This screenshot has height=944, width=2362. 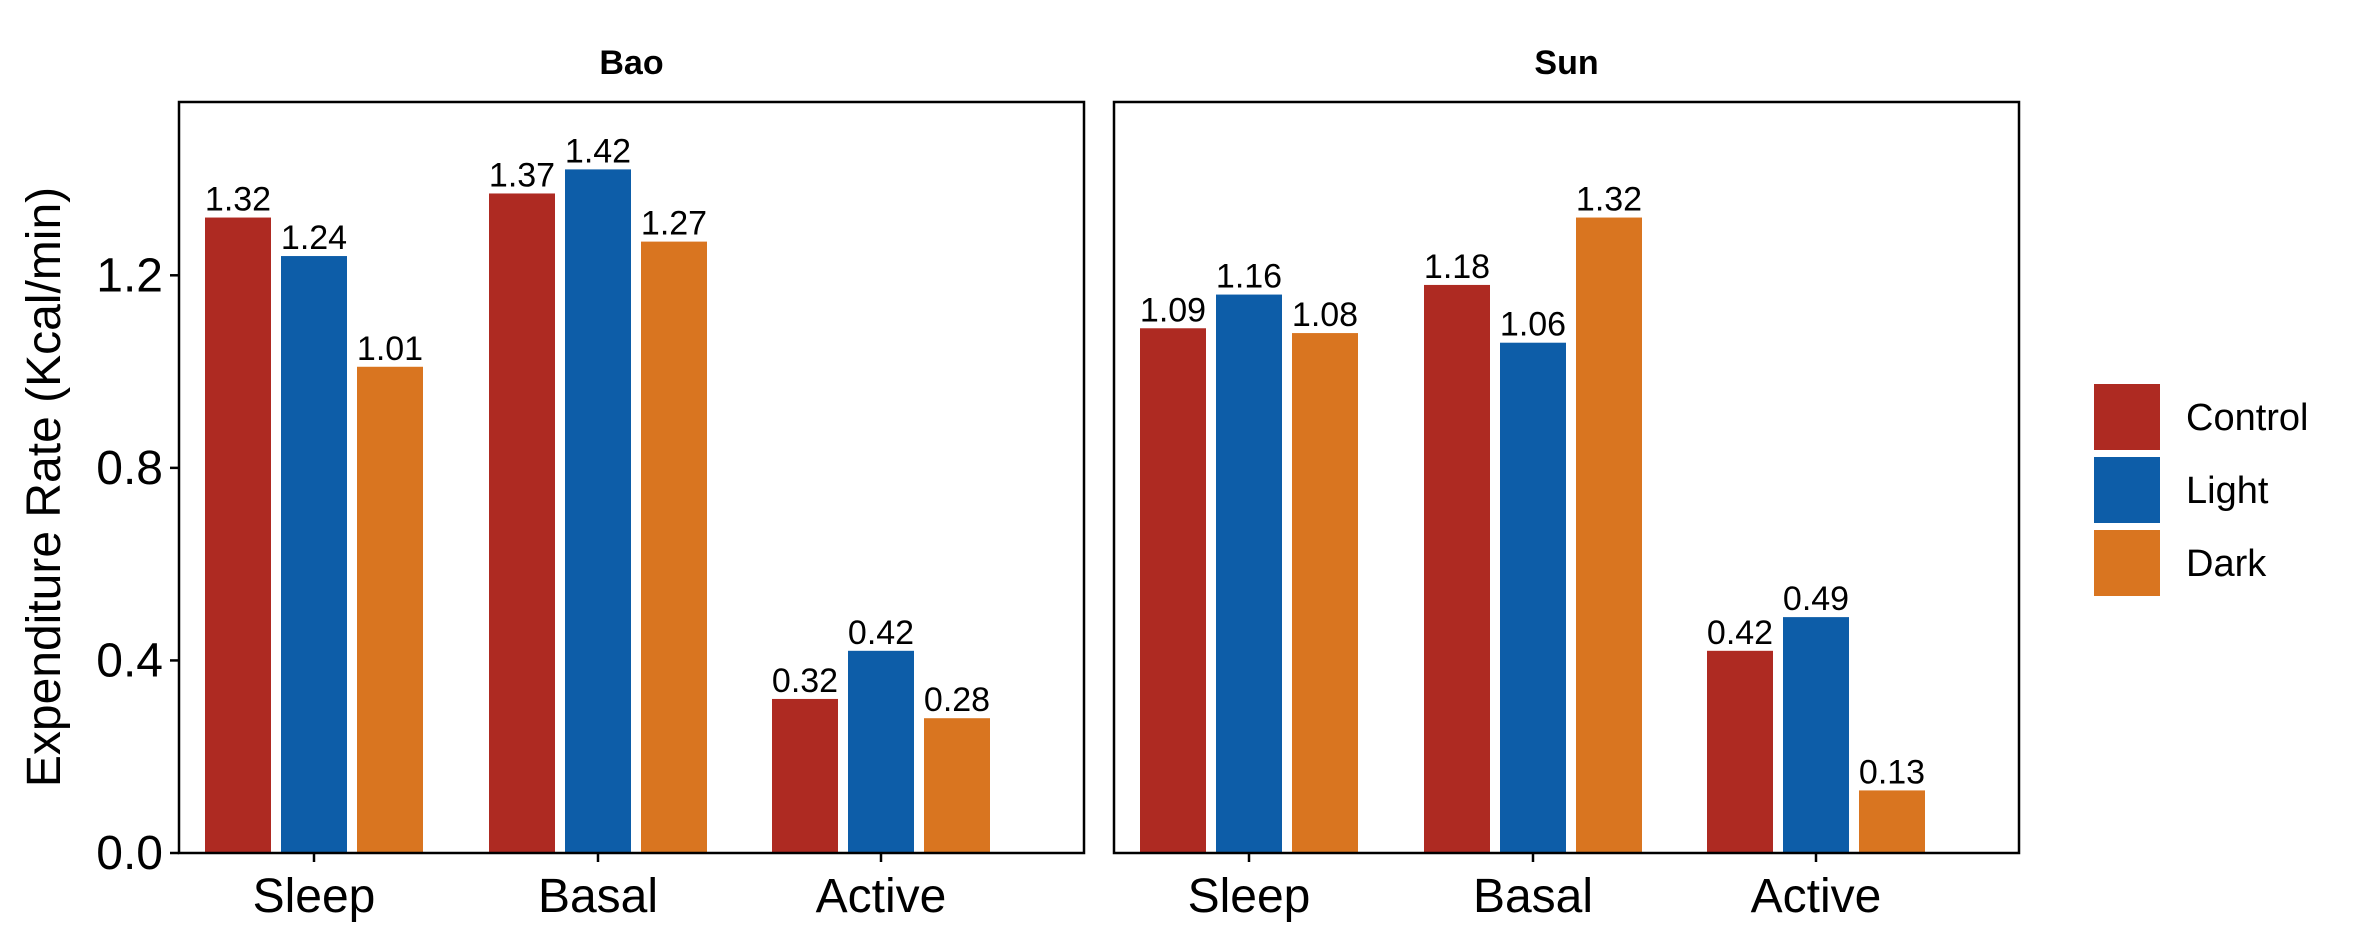 What do you see at coordinates (598, 151) in the screenshot?
I see `data-label: 1.42` at bounding box center [598, 151].